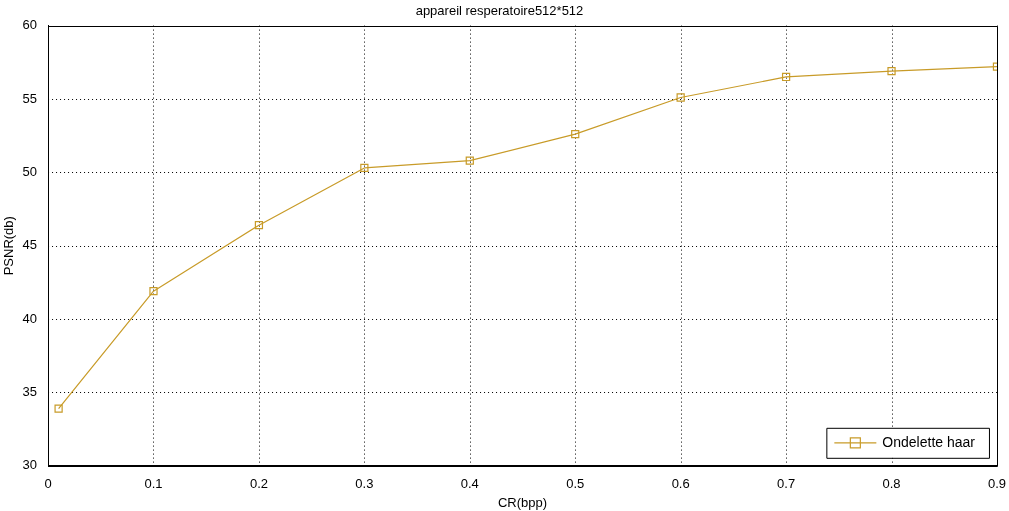  I want to click on x-tick-label: 0.2, so click(258, 484).